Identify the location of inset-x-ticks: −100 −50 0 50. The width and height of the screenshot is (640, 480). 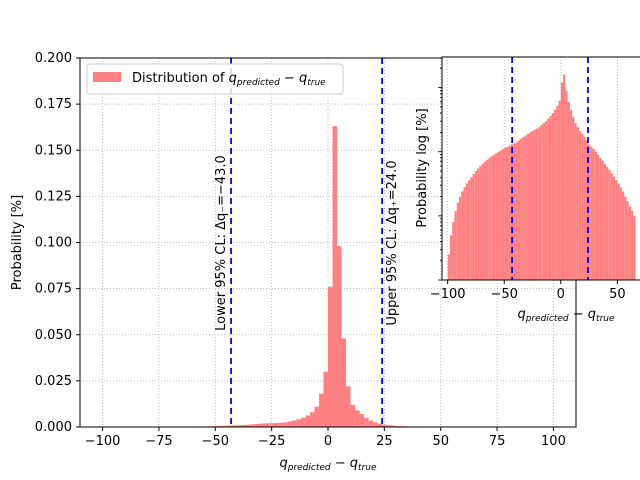
(528, 291).